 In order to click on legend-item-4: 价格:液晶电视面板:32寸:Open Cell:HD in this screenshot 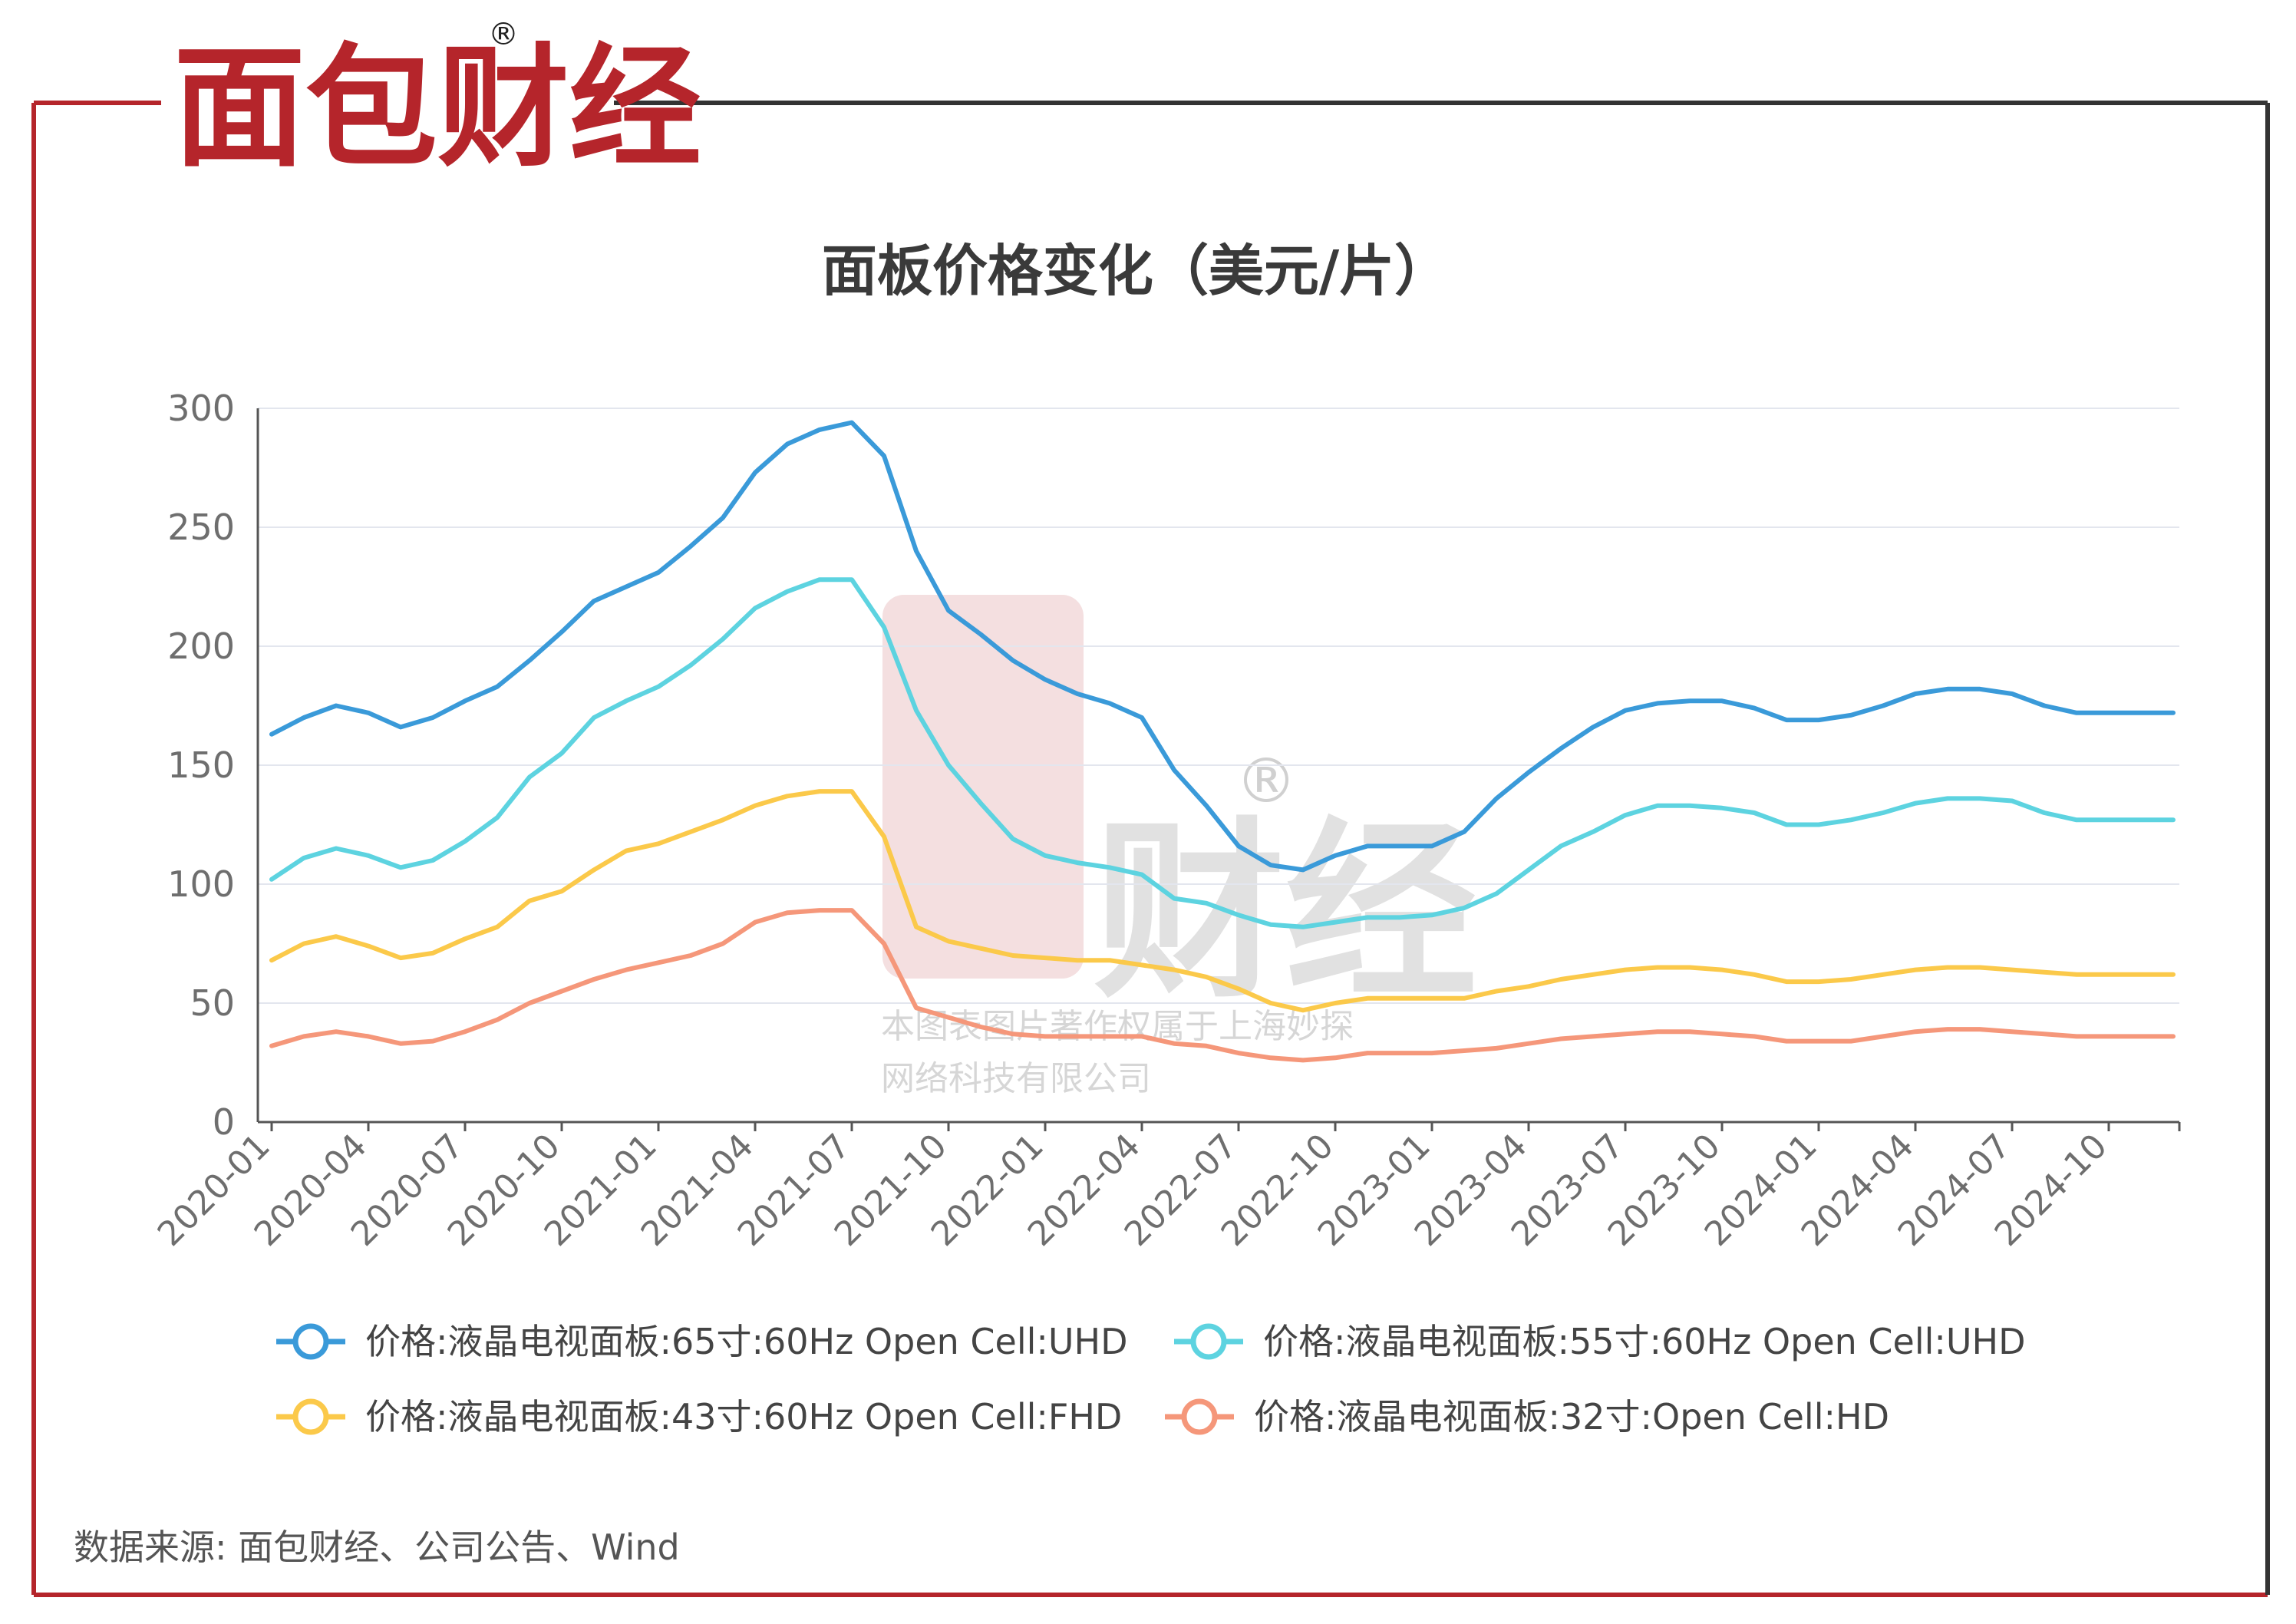, I will do `click(1527, 1417)`.